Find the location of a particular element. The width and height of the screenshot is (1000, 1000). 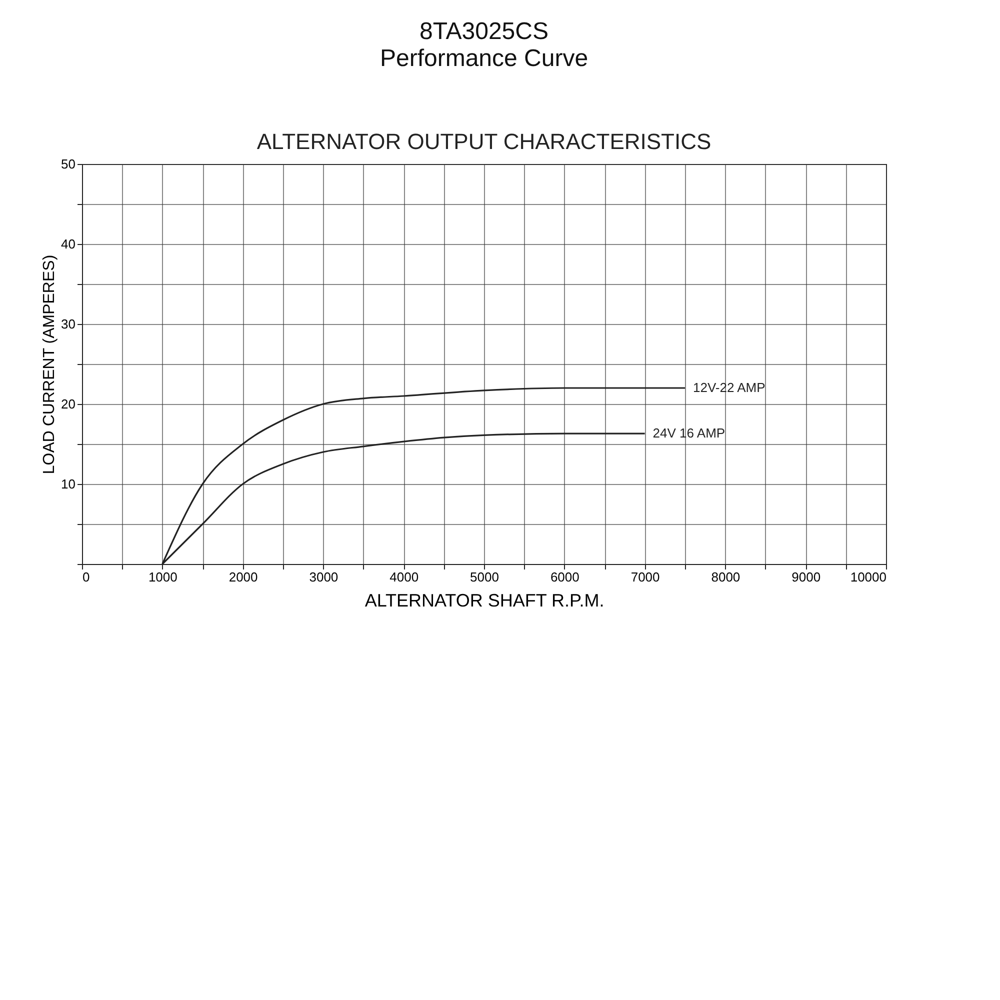

x-axis-title: ALTERNATOR SHAFT R.P.M. is located at coordinates (484, 600).